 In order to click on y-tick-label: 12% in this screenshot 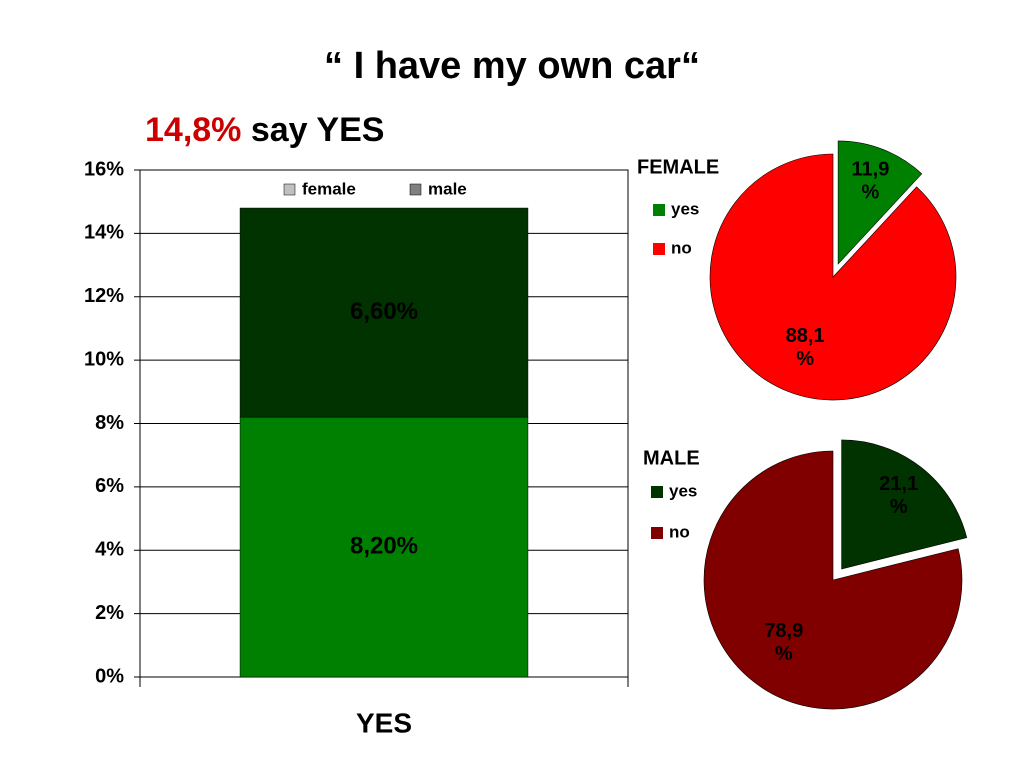, I will do `click(104, 296)`.